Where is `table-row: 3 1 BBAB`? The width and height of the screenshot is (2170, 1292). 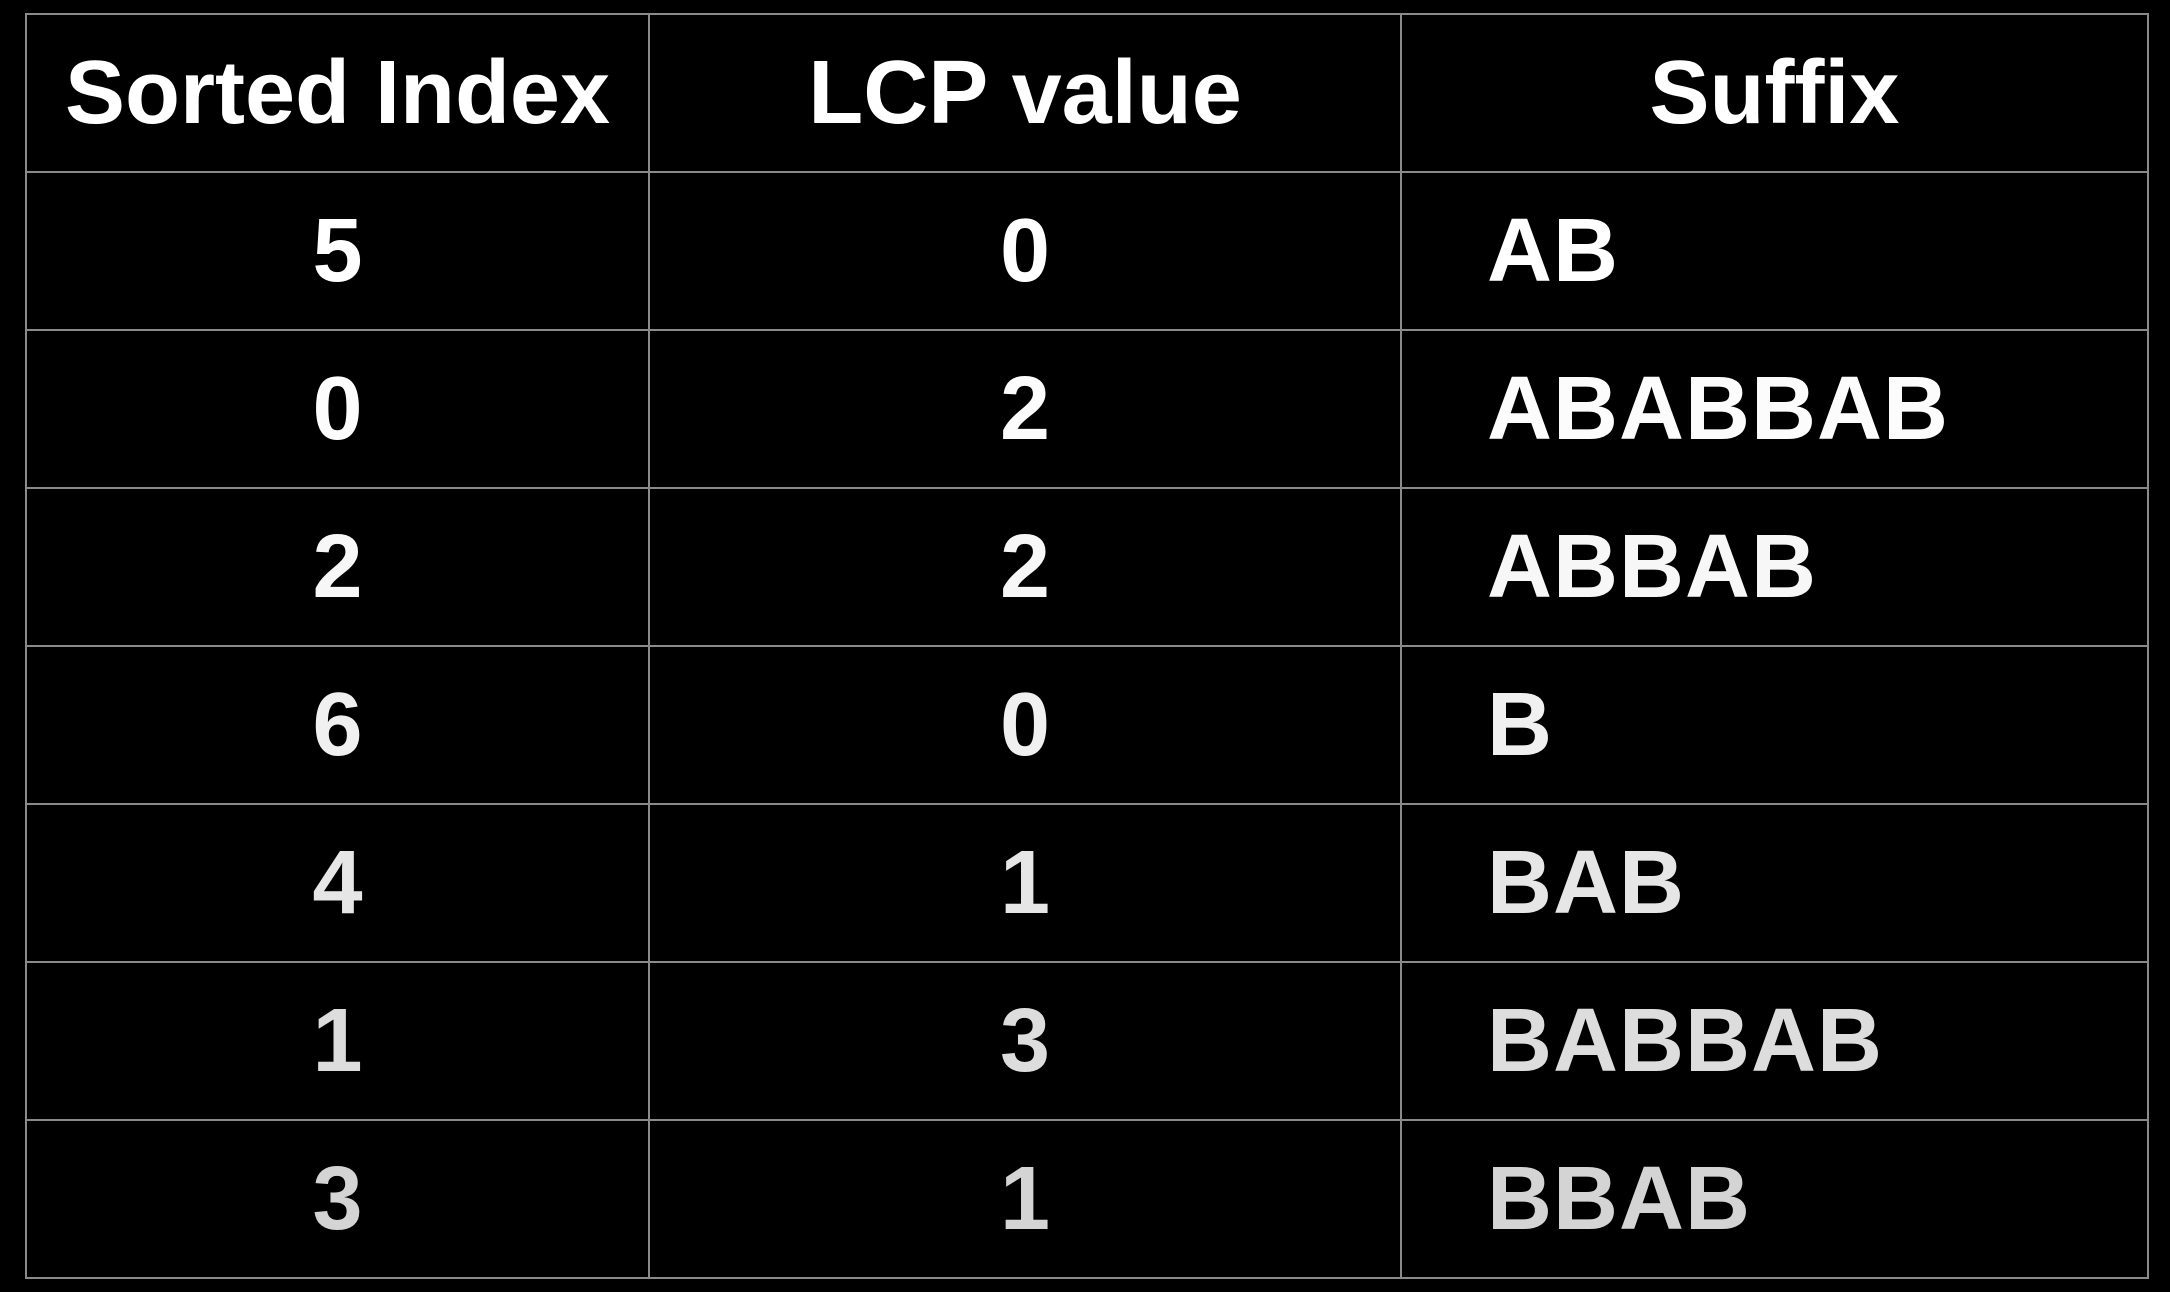
table-row: 3 1 BBAB is located at coordinates (1087, 1199).